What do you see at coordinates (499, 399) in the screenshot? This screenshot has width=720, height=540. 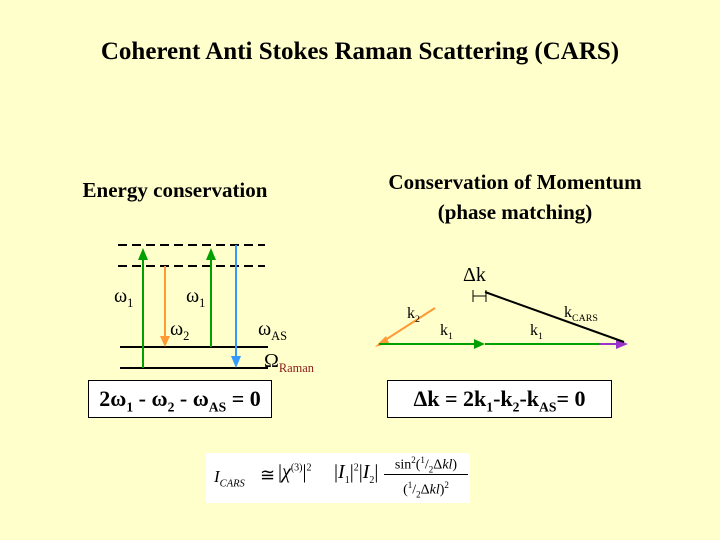 I see `momentum-equation: Δk = 2k1-k2-kAS= 0` at bounding box center [499, 399].